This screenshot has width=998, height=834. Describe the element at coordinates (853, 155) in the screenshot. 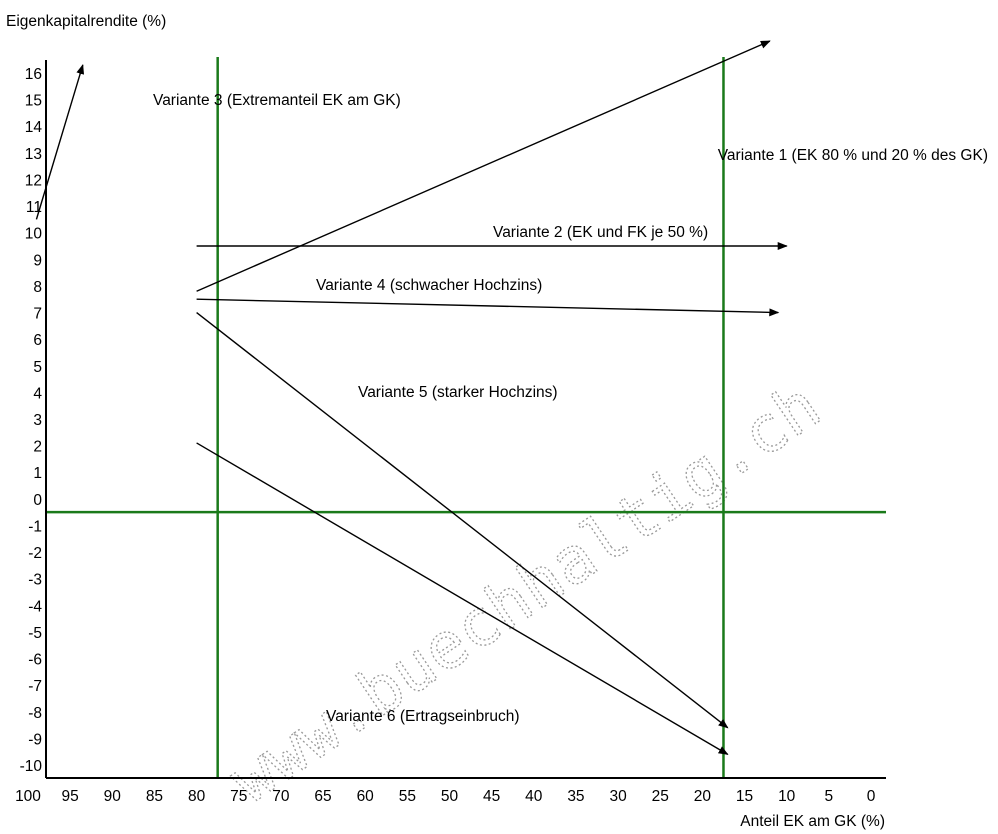

I see `series-label-variante-1: Variante 1 (EK 80 % und 20 % des GK)` at that location.